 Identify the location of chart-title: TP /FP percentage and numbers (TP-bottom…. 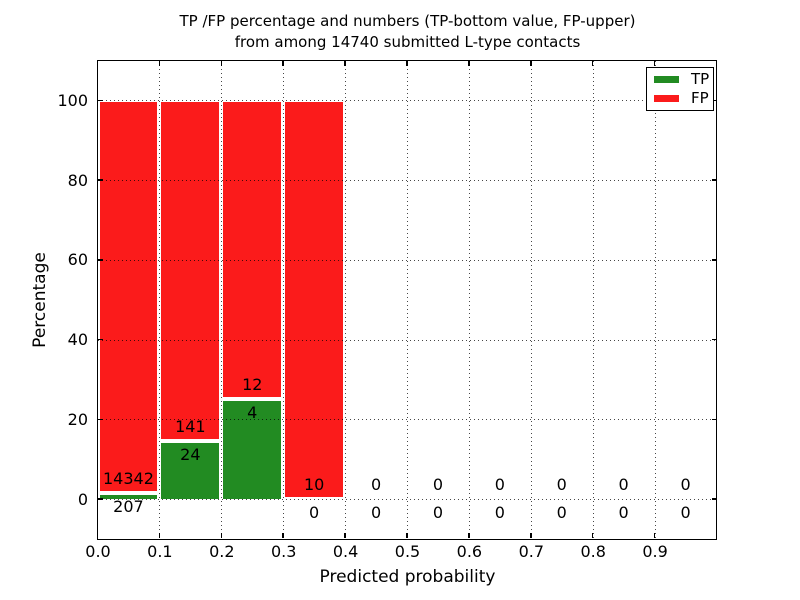
(407, 32).